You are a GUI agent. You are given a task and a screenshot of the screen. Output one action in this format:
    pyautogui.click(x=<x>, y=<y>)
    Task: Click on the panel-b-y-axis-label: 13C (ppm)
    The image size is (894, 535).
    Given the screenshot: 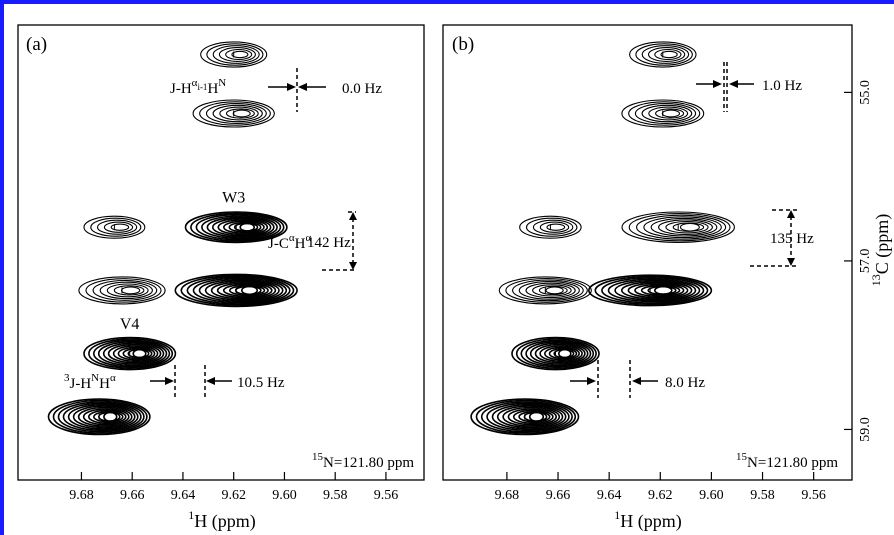 What is the action you would take?
    pyautogui.click(x=881, y=250)
    